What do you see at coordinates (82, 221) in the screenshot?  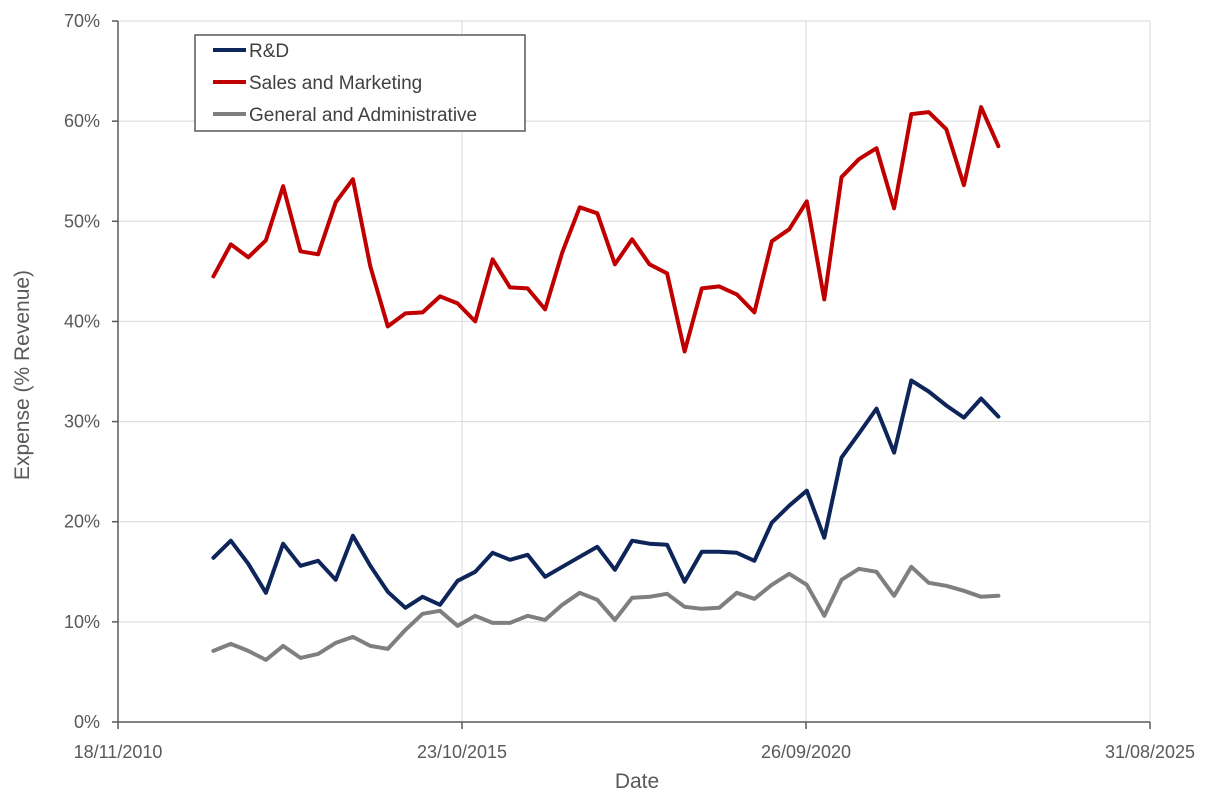 I see `y-tick-label: 50%` at bounding box center [82, 221].